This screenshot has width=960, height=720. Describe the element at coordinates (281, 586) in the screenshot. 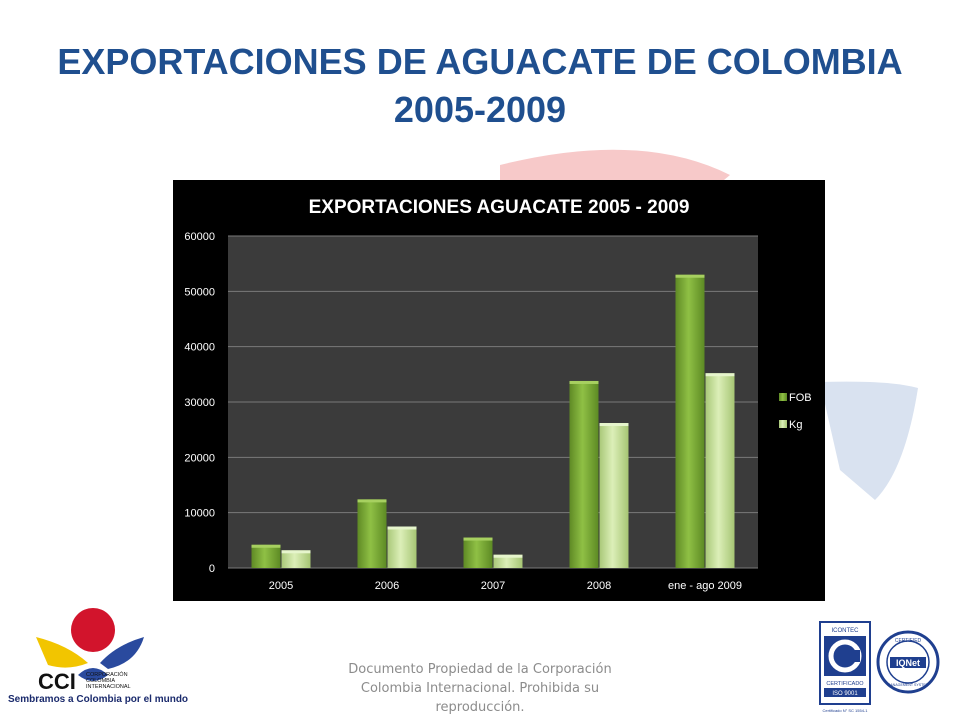

I see `x-tick-label: 2005` at that location.